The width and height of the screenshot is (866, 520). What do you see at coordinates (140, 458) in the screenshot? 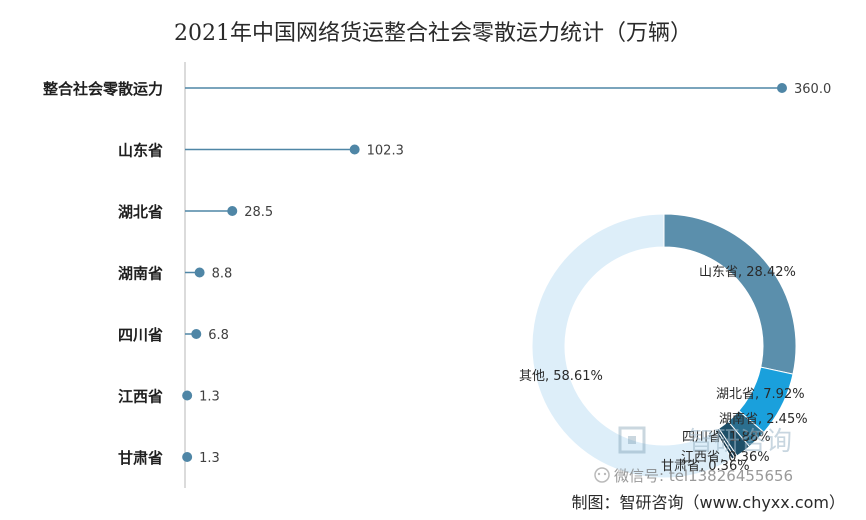
I see `category-label: 甘肃省` at bounding box center [140, 458].